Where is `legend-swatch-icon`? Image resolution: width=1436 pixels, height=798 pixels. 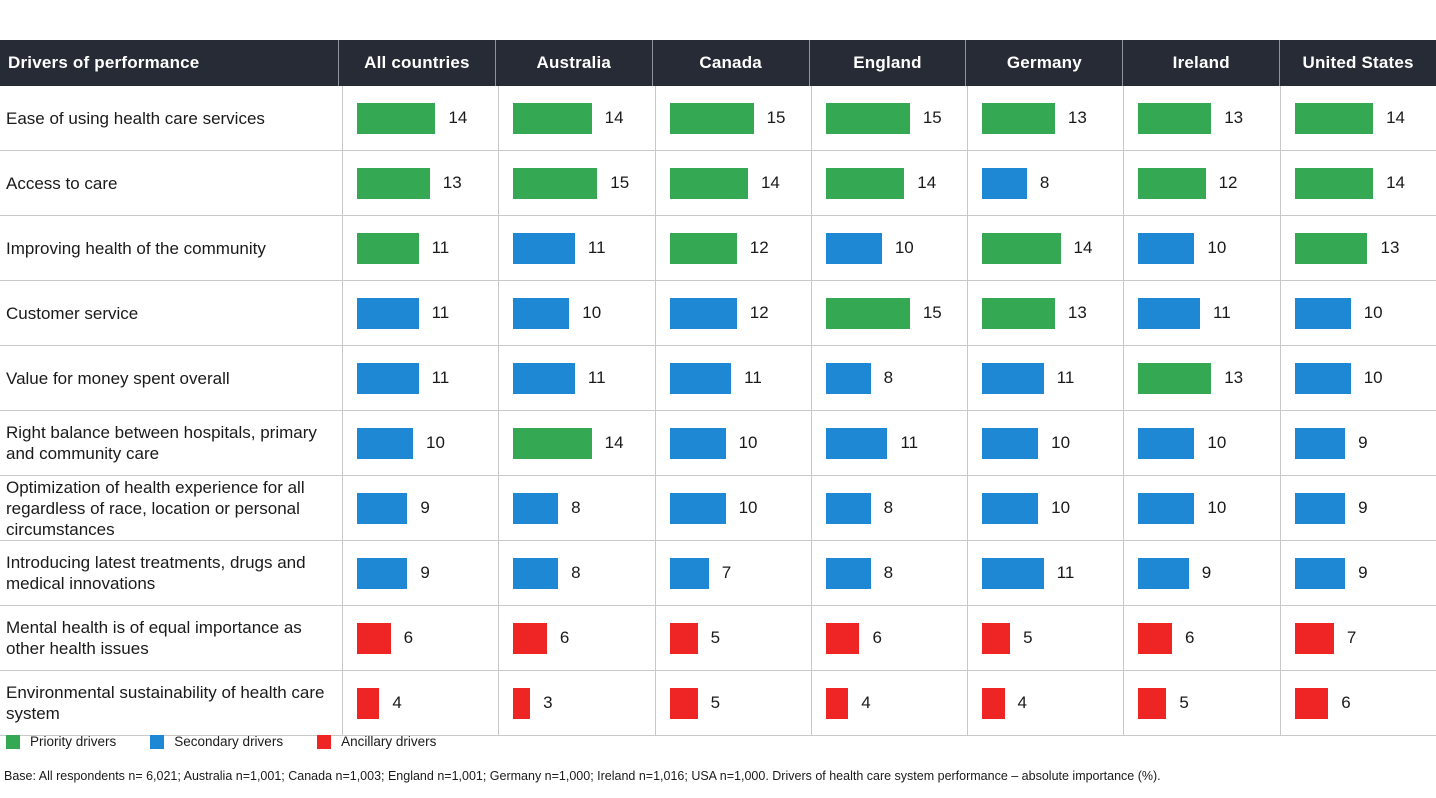 legend-swatch-icon is located at coordinates (13, 741).